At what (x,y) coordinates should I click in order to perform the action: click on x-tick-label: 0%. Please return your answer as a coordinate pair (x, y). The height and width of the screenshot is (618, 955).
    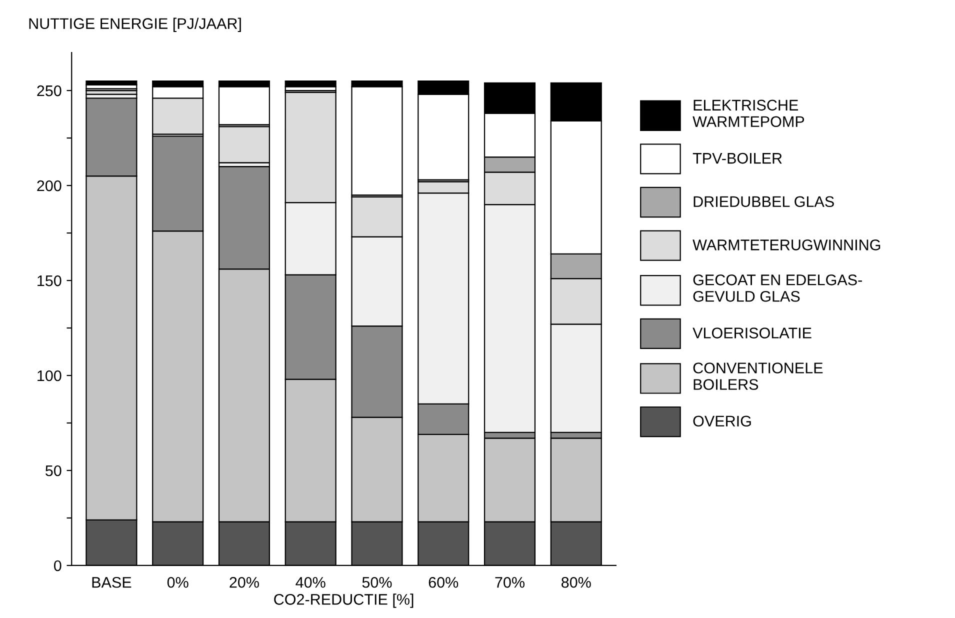
    Looking at the image, I should click on (177, 582).